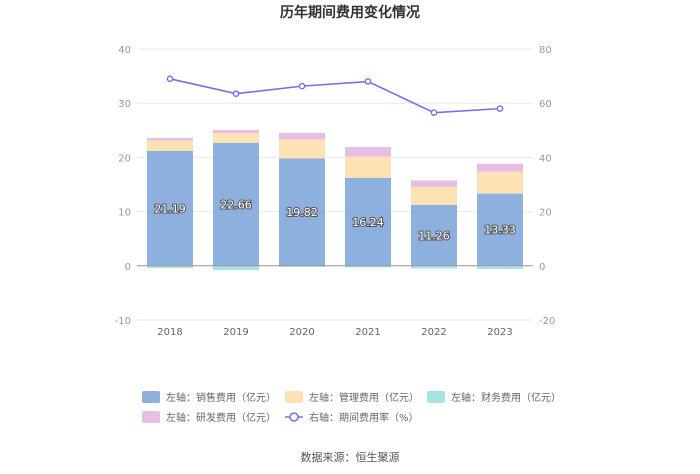 This screenshot has height=474, width=700. What do you see at coordinates (364, 397) in the screenshot?
I see `legend-label: 左轴：管理费用（亿元）` at bounding box center [364, 397].